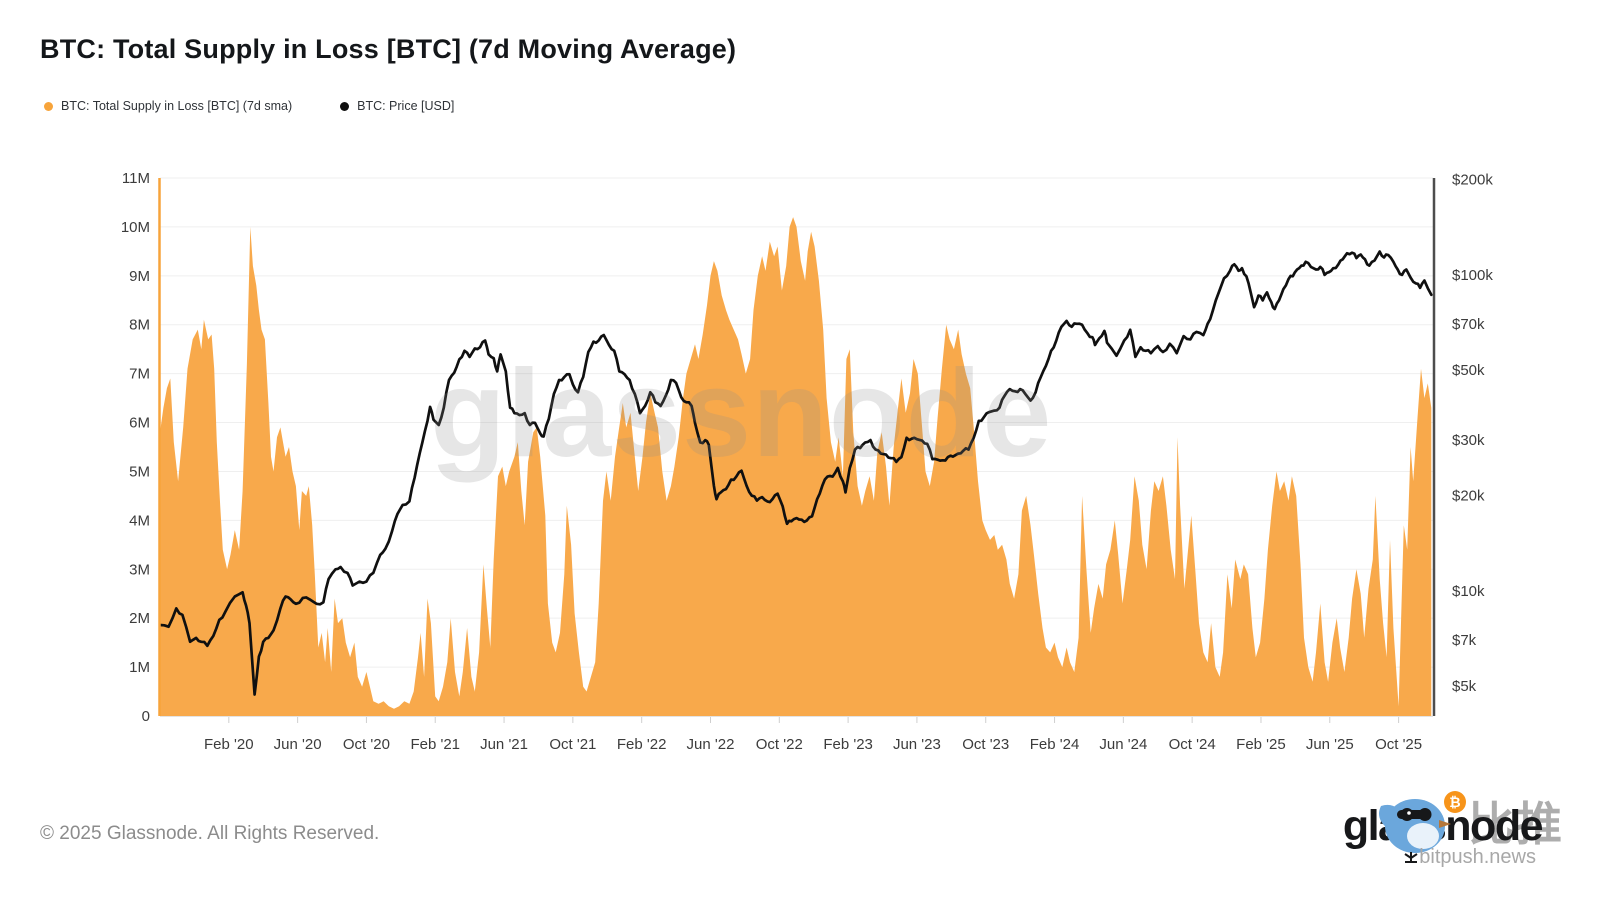  Describe the element at coordinates (139, 374) in the screenshot. I see `y-axis-left-label: 7M` at that location.